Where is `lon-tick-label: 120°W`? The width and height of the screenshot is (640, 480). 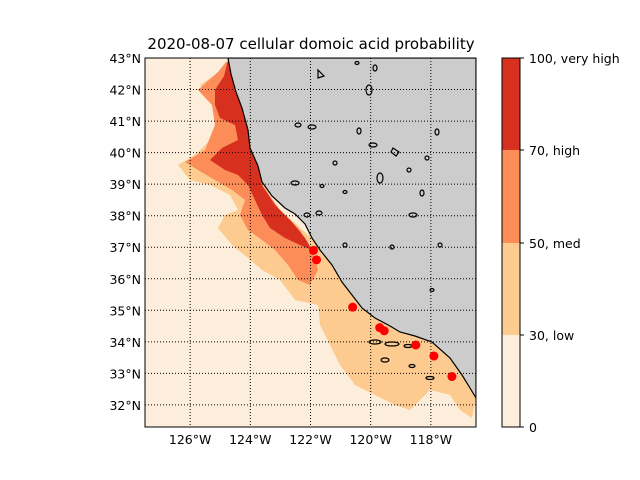 lon-tick-label: 120°W is located at coordinates (370, 439).